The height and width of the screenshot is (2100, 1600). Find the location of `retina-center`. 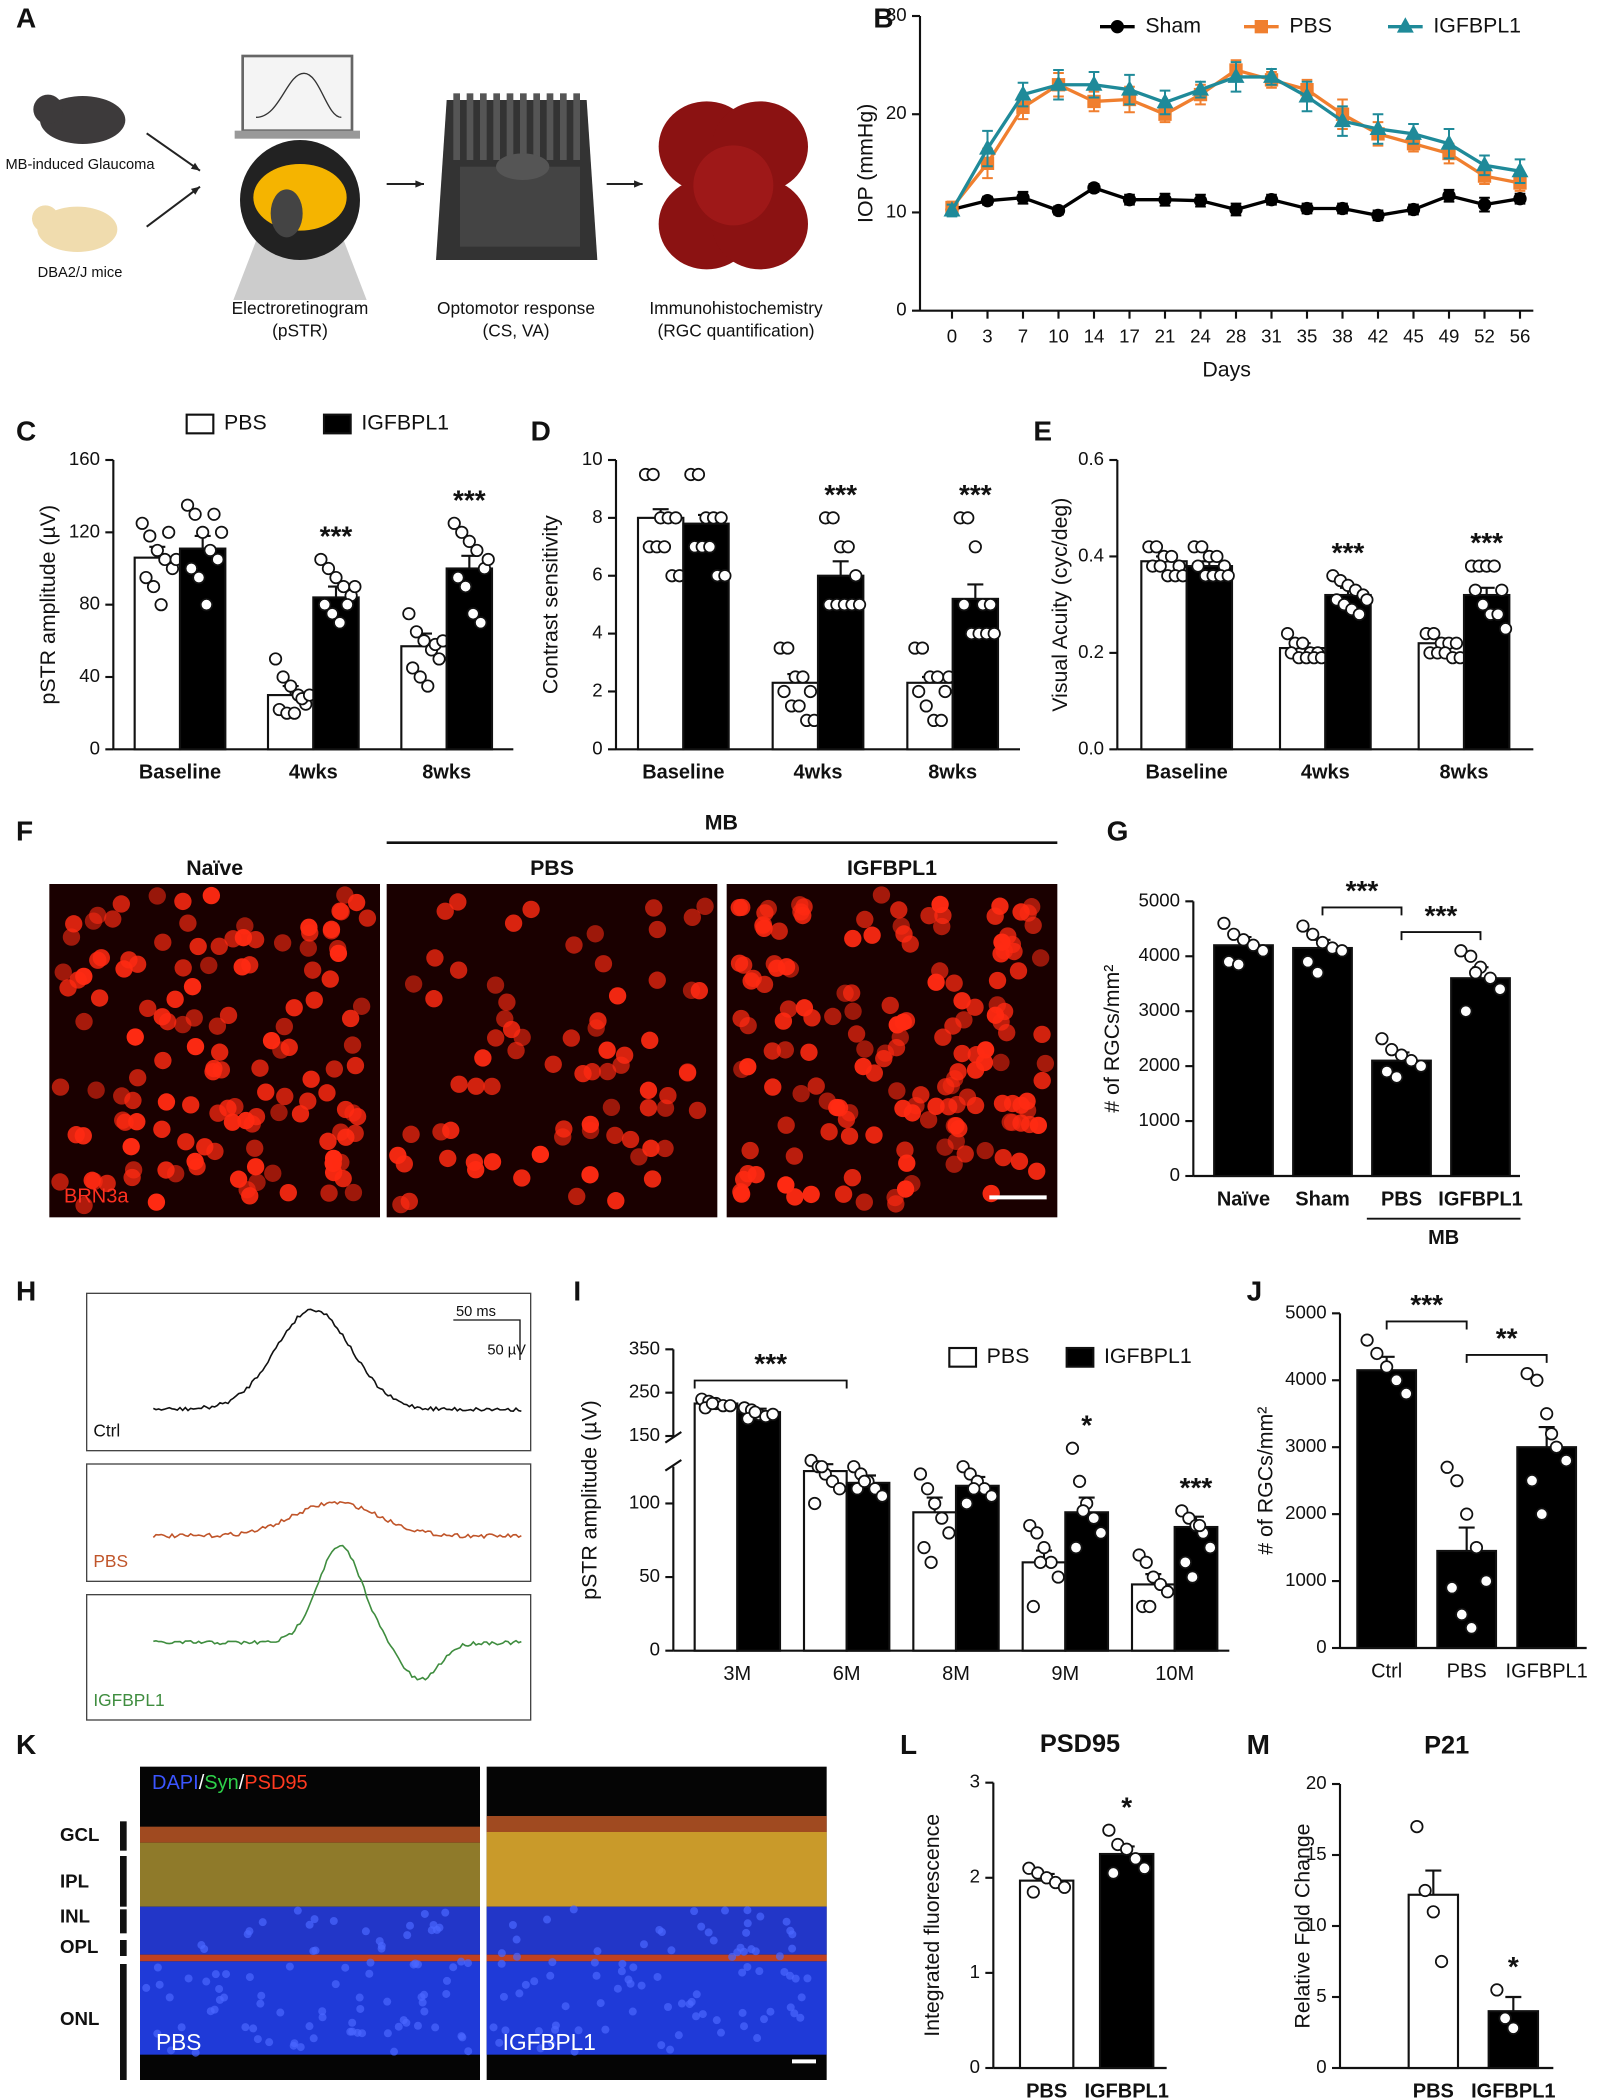

retina-center is located at coordinates (733, 185).